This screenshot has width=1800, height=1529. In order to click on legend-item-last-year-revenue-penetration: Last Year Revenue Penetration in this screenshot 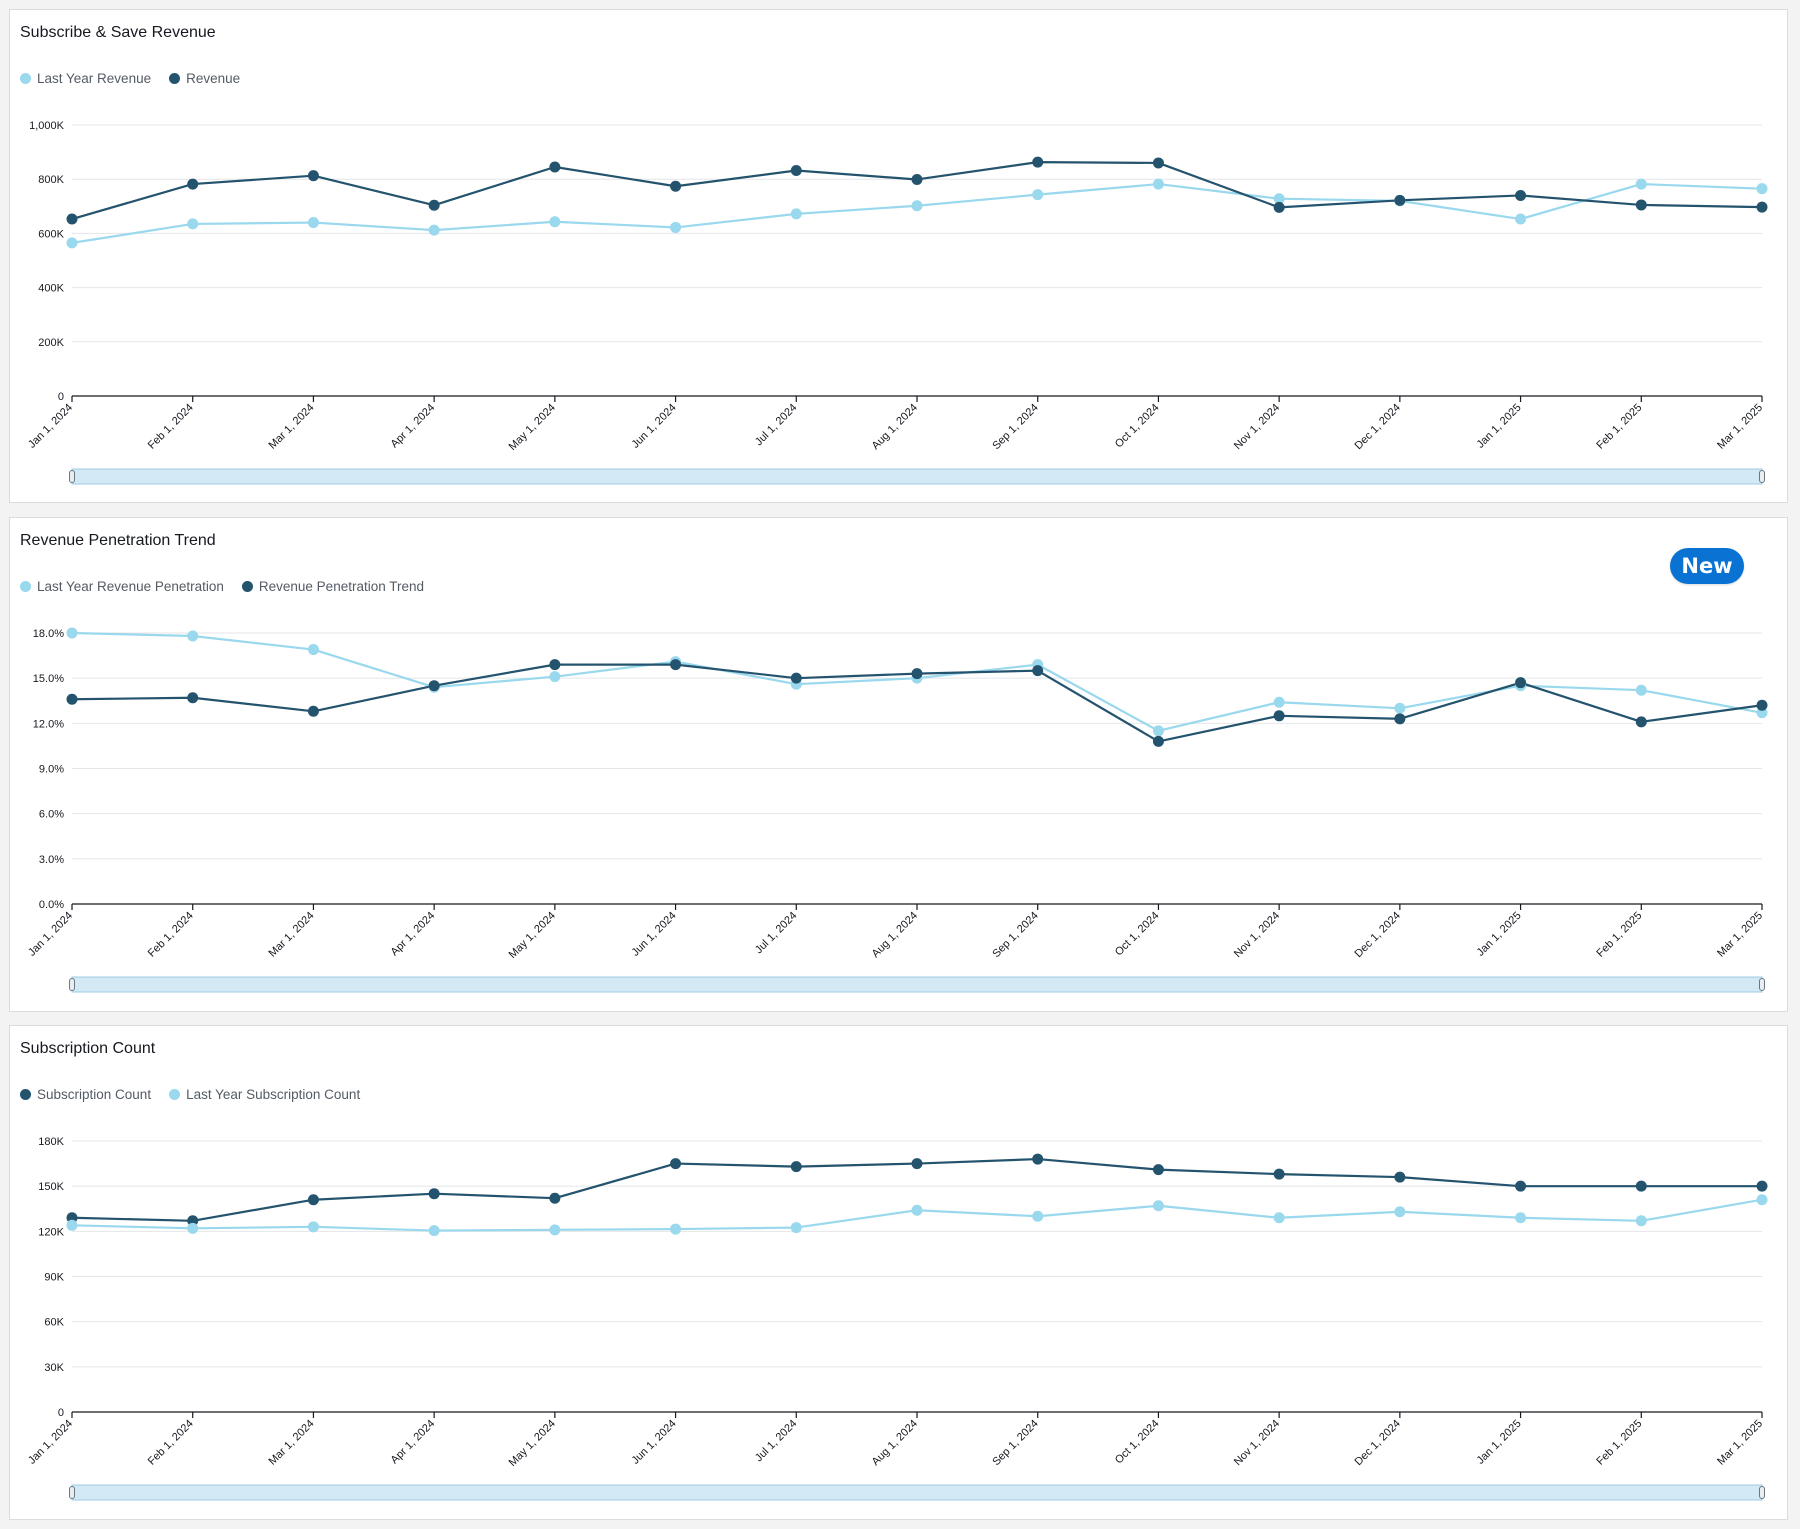, I will do `click(122, 586)`.